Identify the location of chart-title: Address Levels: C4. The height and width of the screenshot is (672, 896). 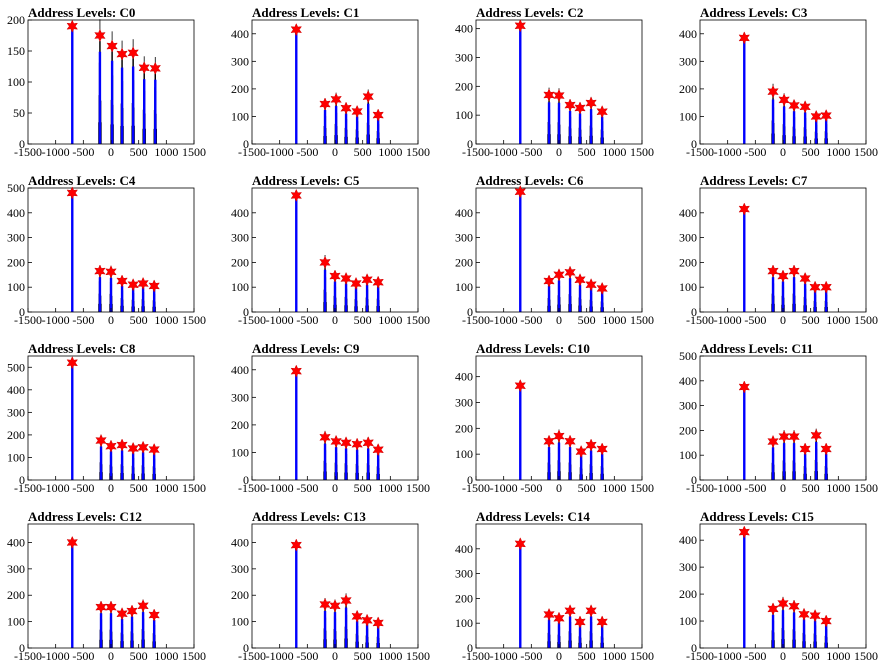
(82, 180).